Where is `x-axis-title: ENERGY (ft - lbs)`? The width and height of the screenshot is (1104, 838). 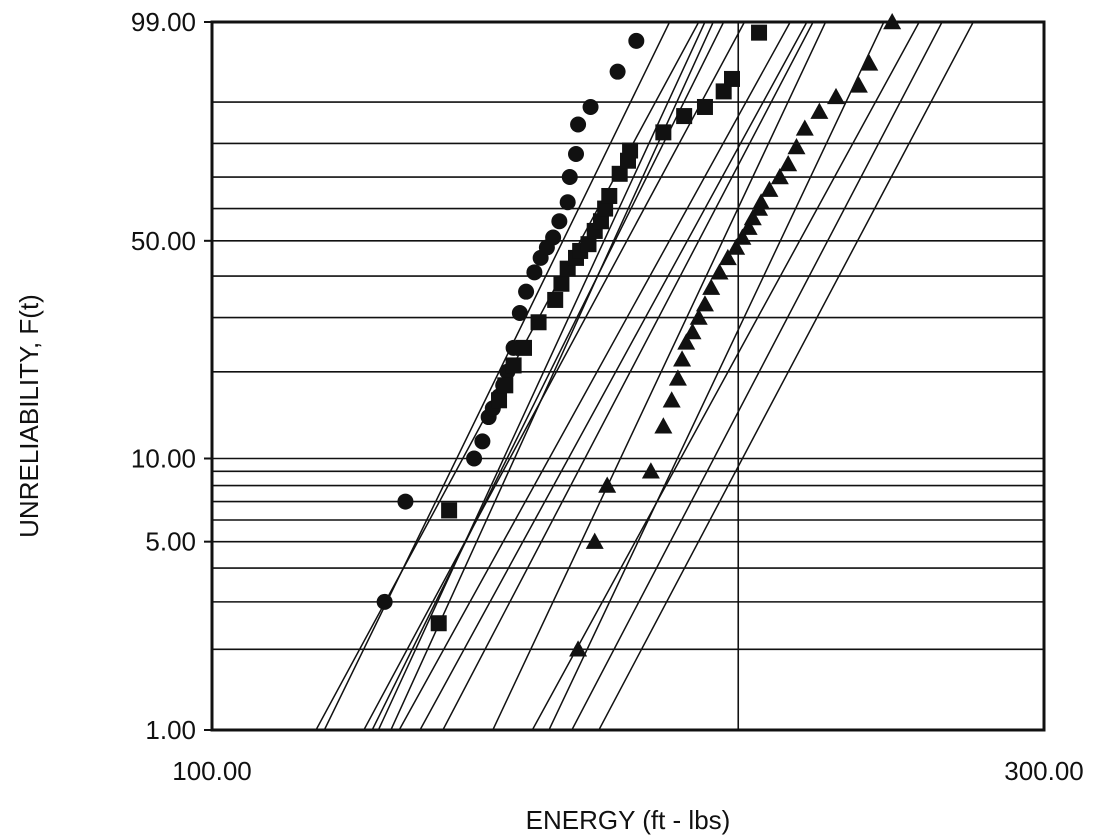 x-axis-title: ENERGY (ft - lbs) is located at coordinates (628, 820).